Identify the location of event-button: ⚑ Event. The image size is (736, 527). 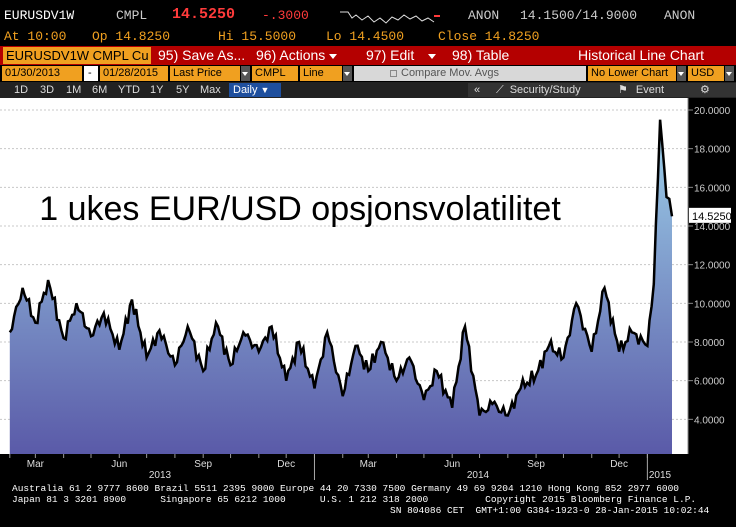
(641, 90).